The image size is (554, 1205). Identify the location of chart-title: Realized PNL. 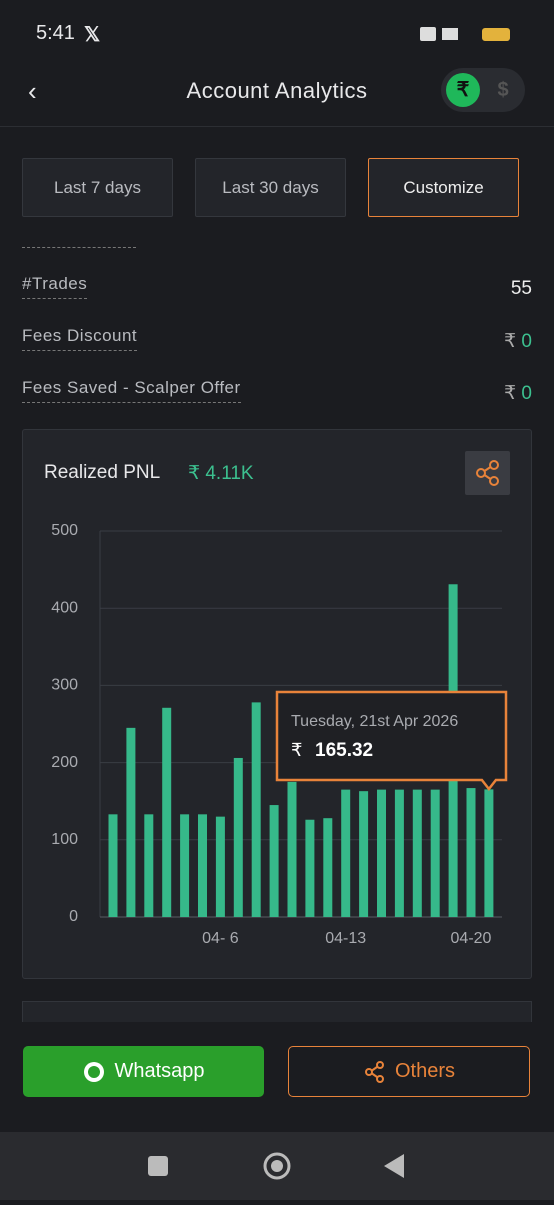
(102, 472).